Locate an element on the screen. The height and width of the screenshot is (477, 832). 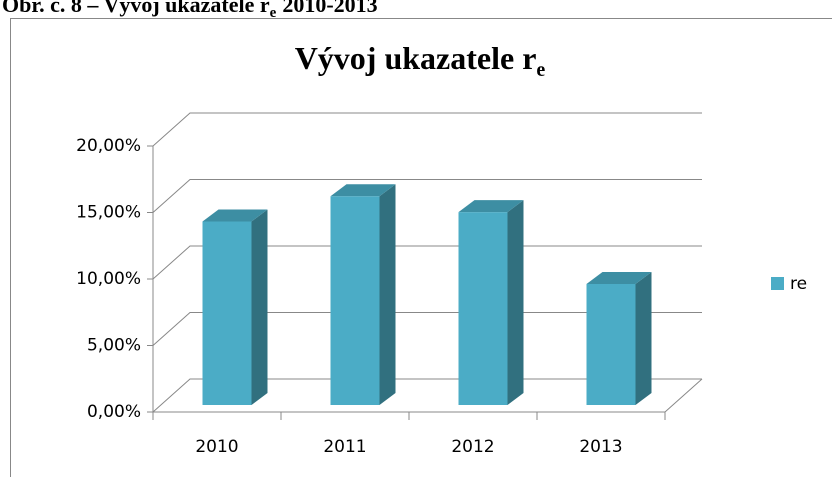
y-tick-label: 15,00% is located at coordinates (108, 213).